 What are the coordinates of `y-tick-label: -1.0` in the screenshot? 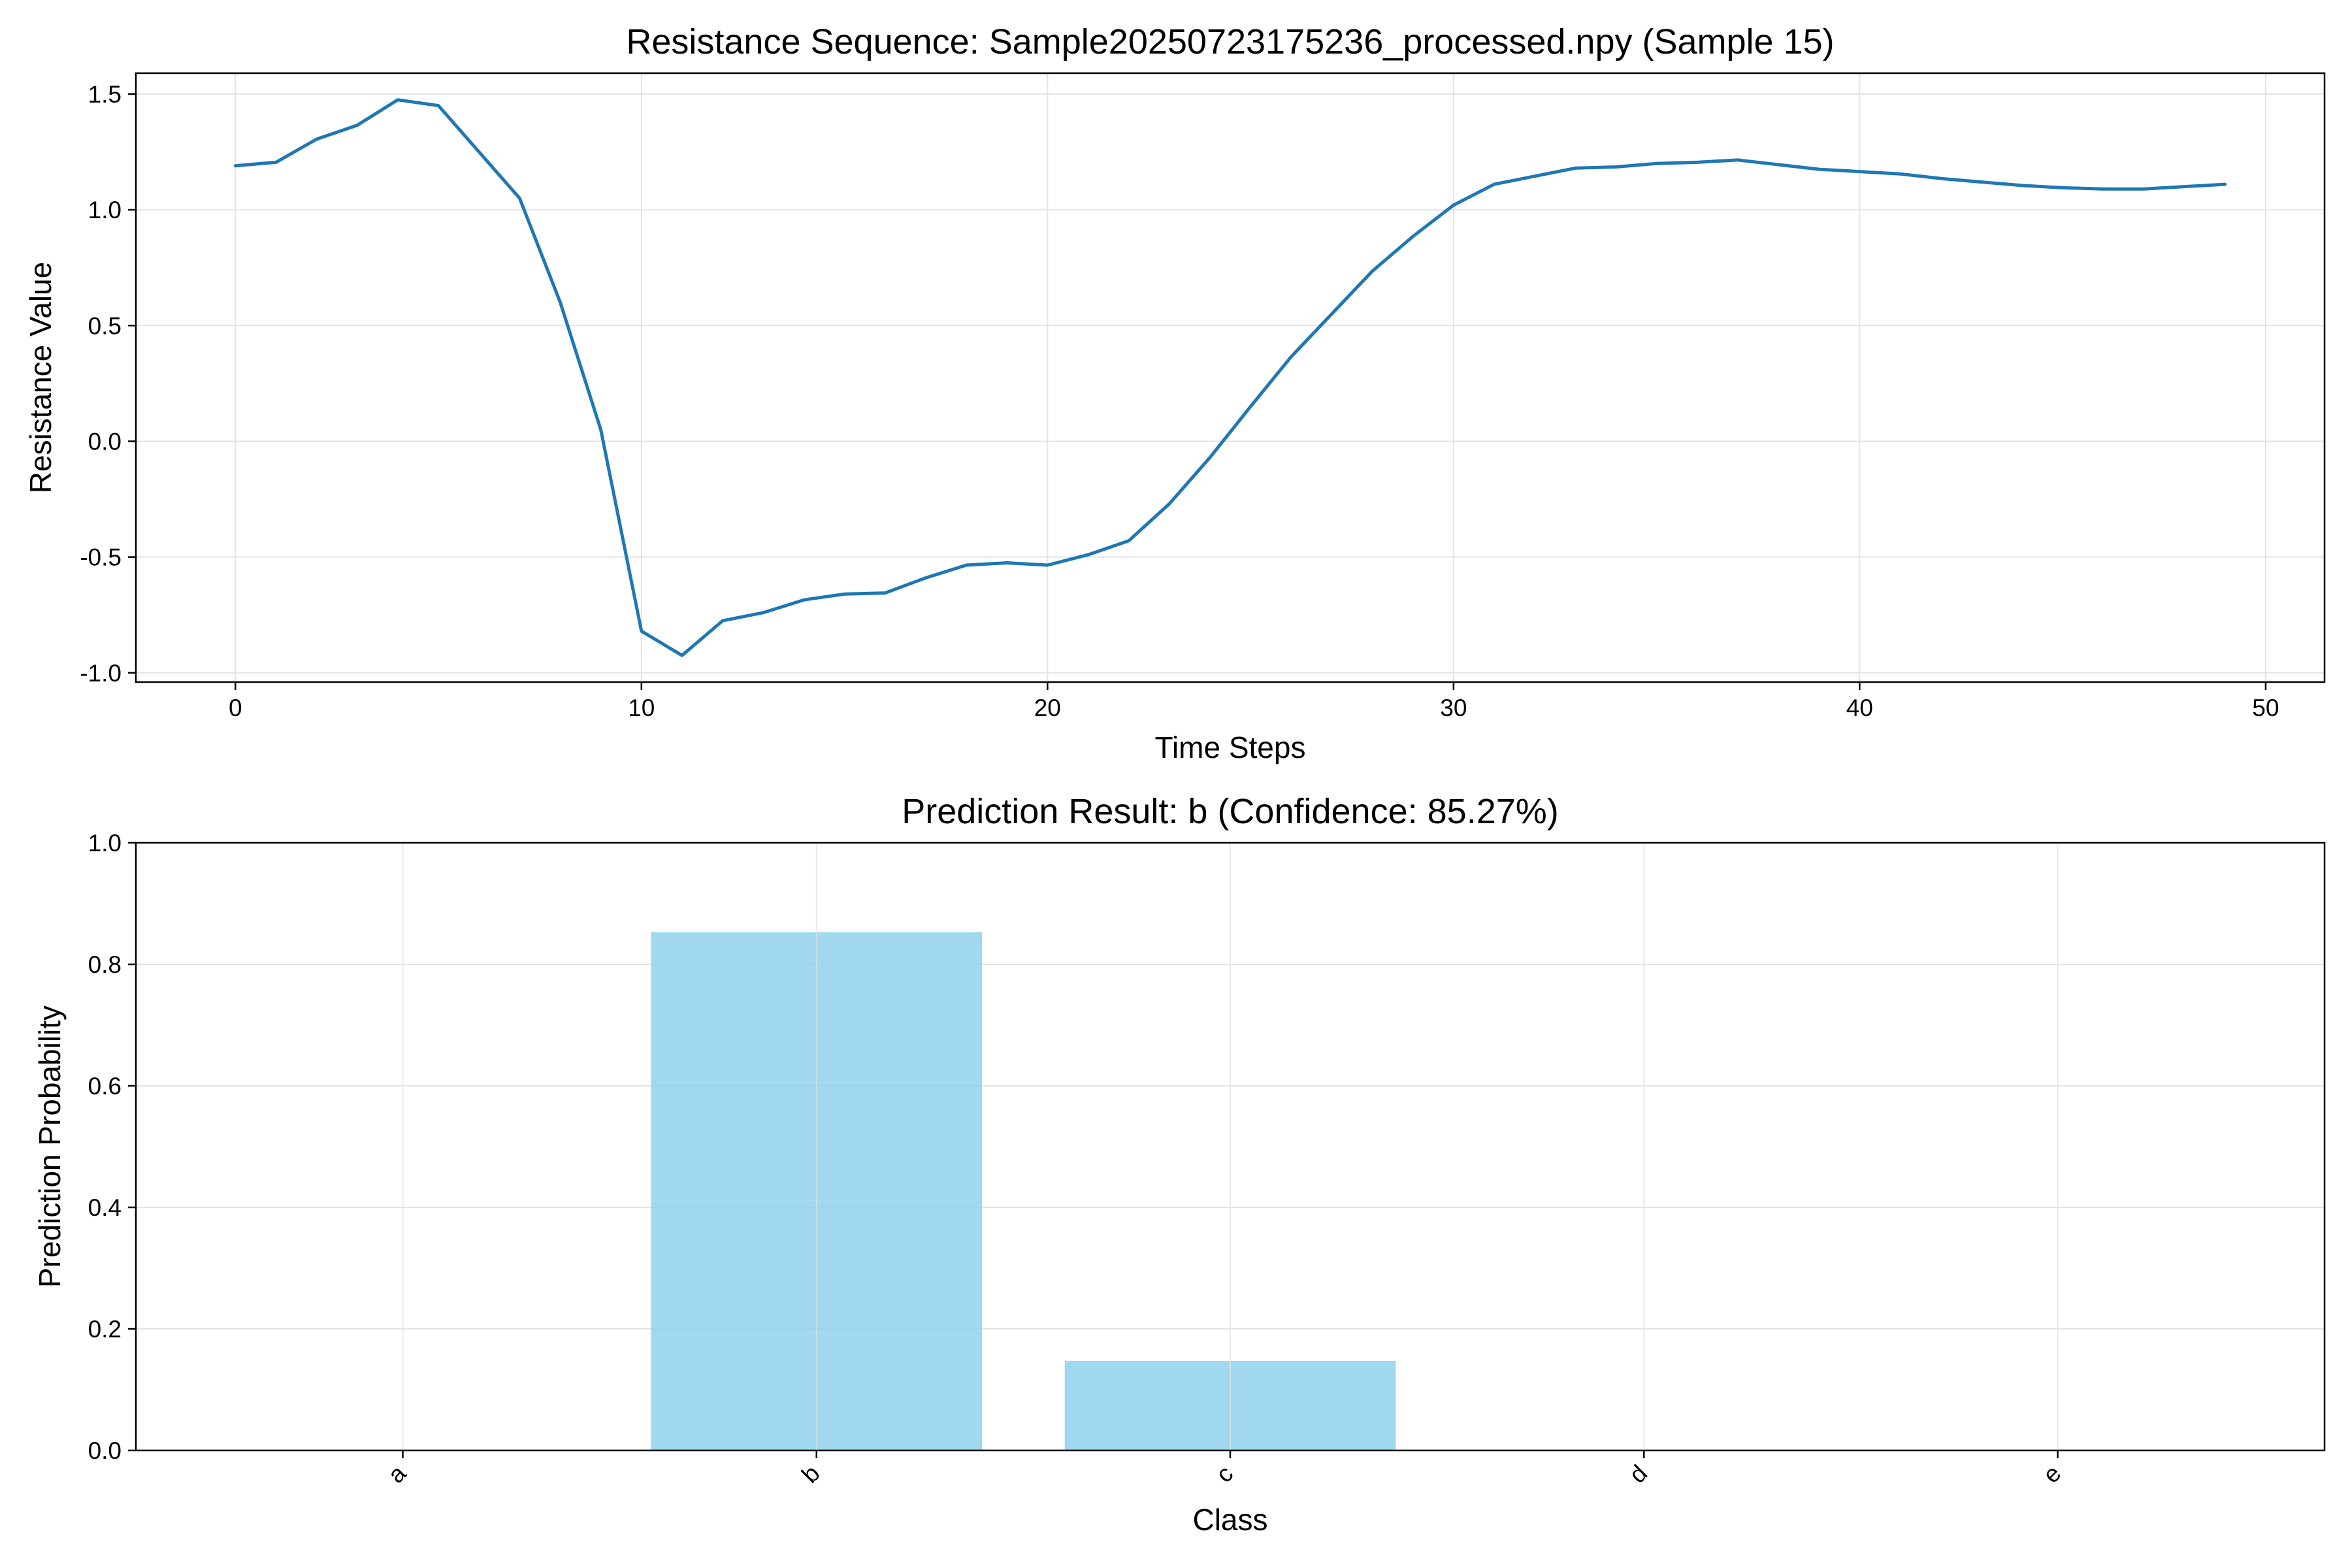 It's located at (101, 673).